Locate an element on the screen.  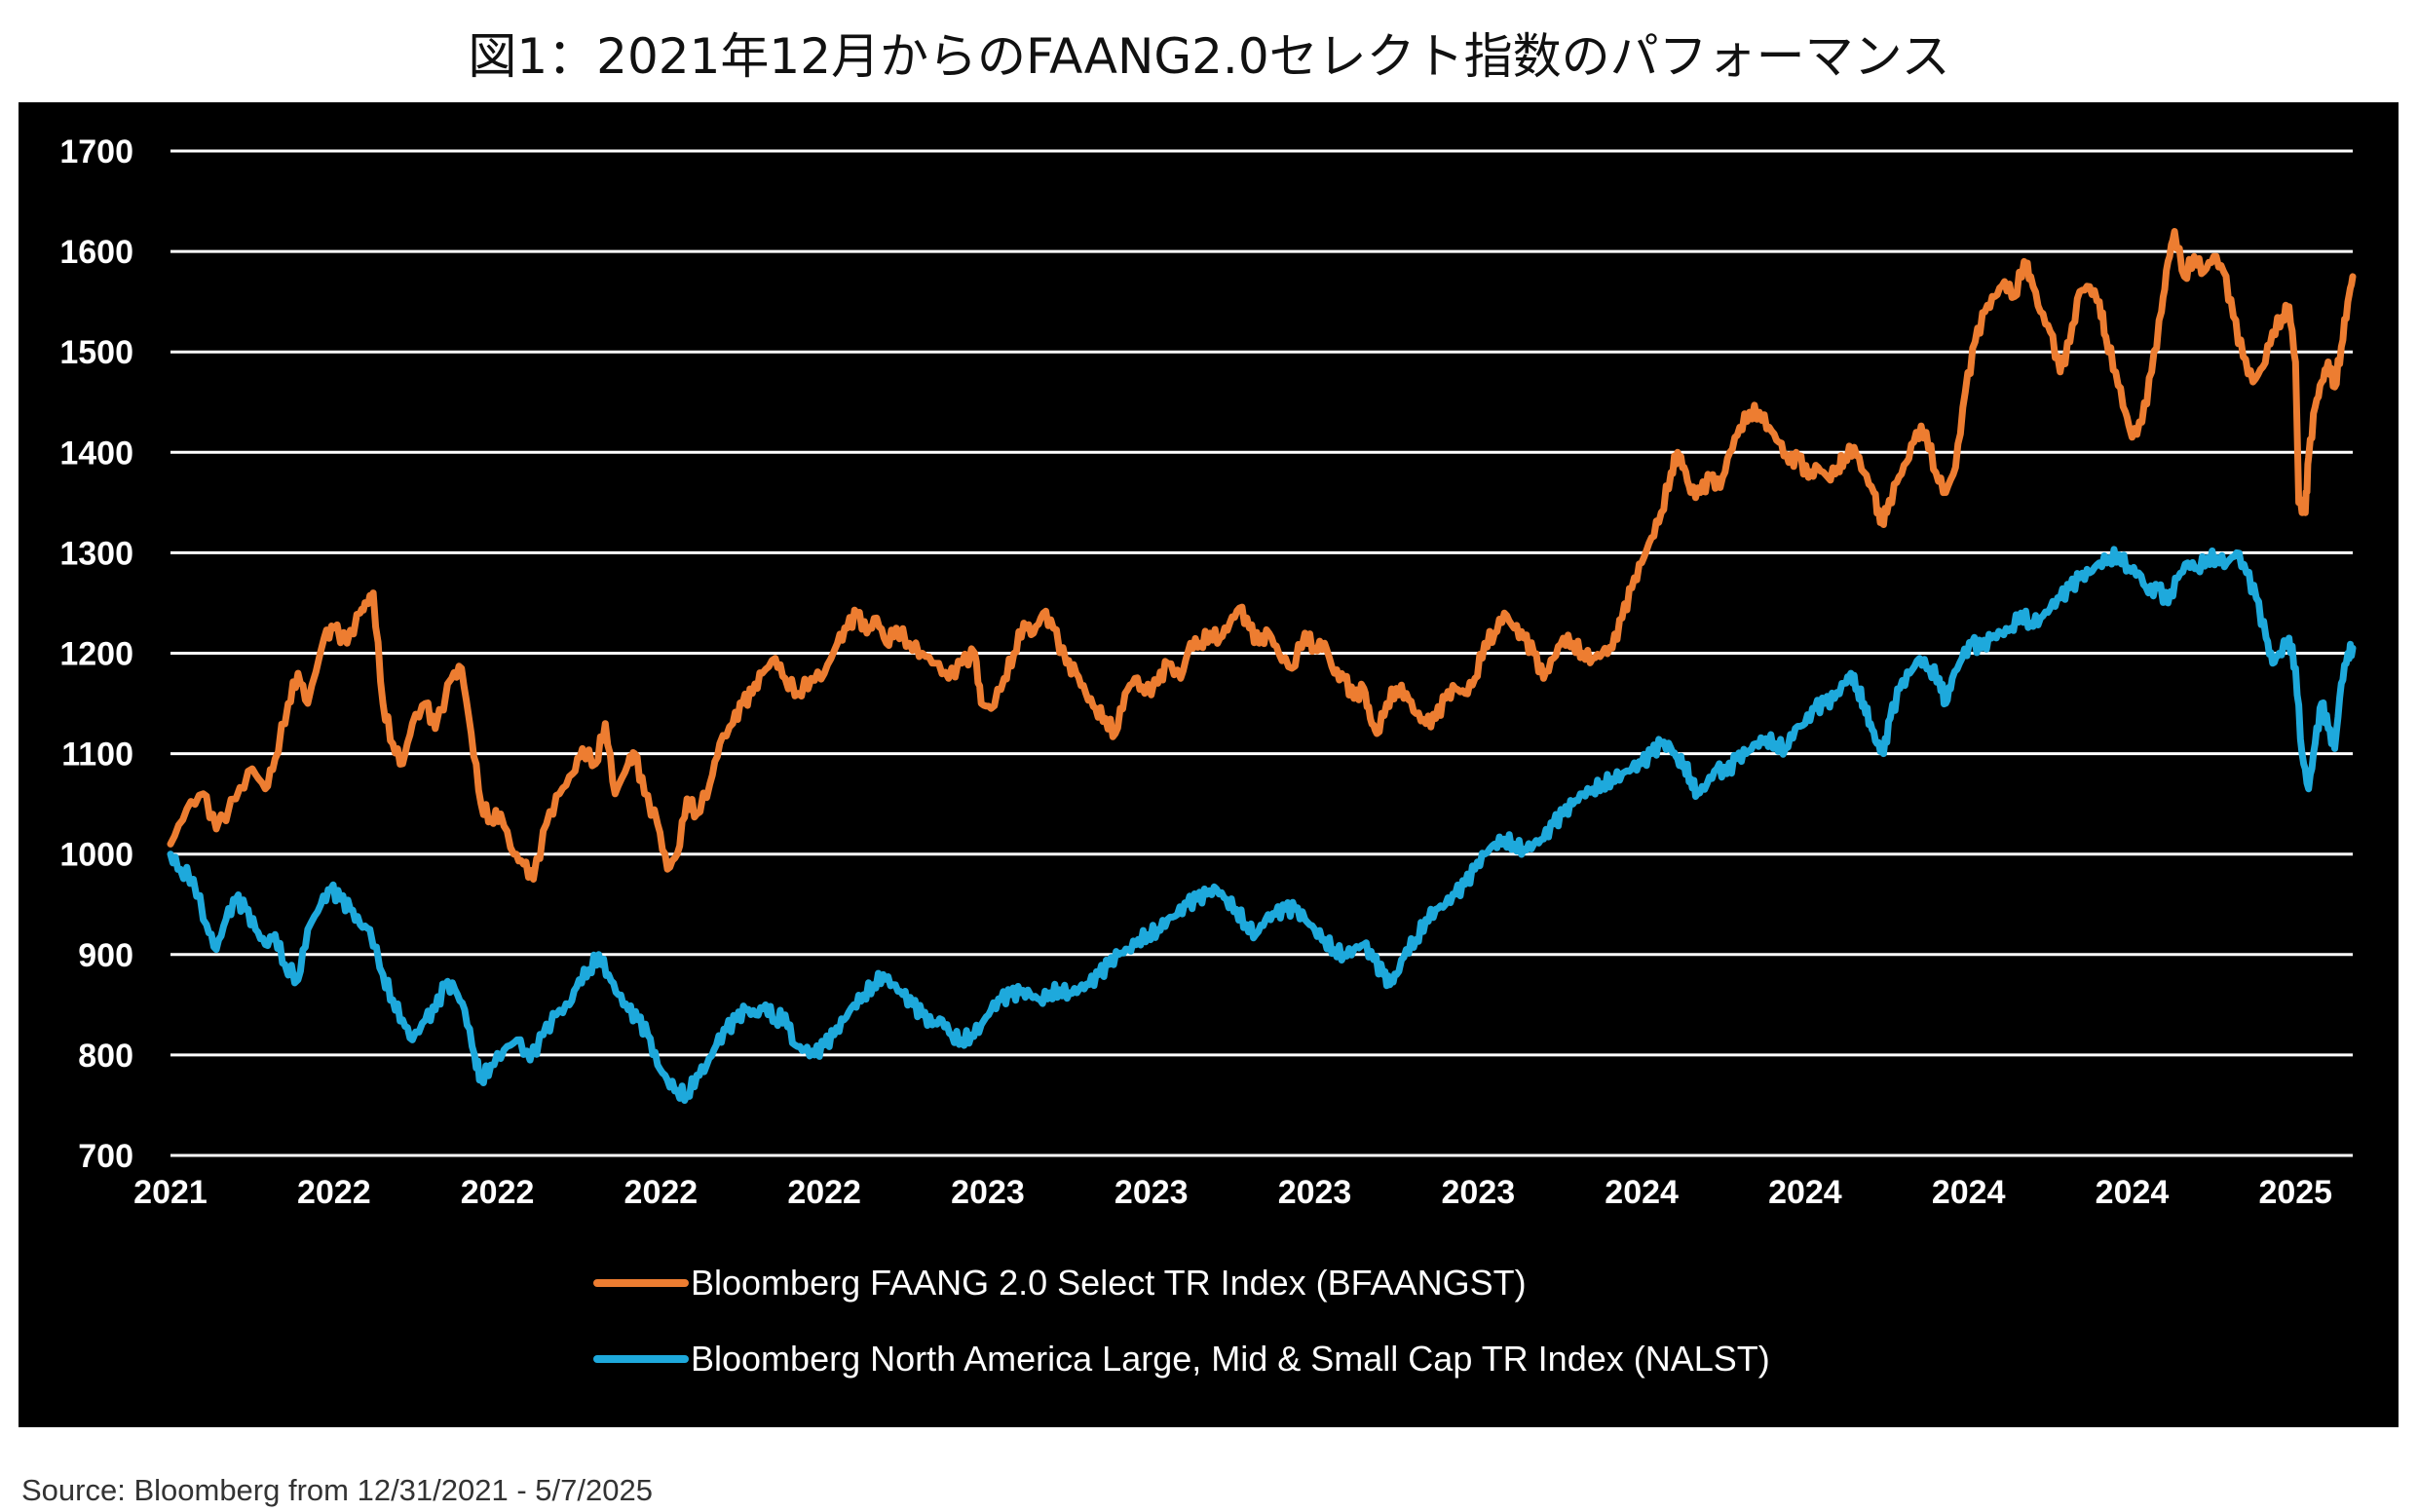
x-tick-label: 2025 is located at coordinates (2295, 1192).